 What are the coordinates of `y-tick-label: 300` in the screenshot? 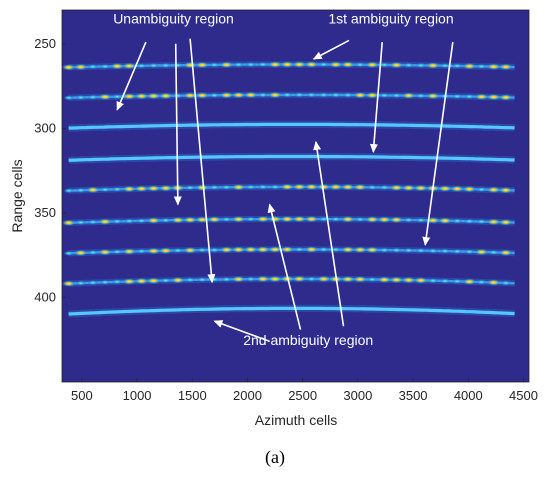 It's located at (45, 127).